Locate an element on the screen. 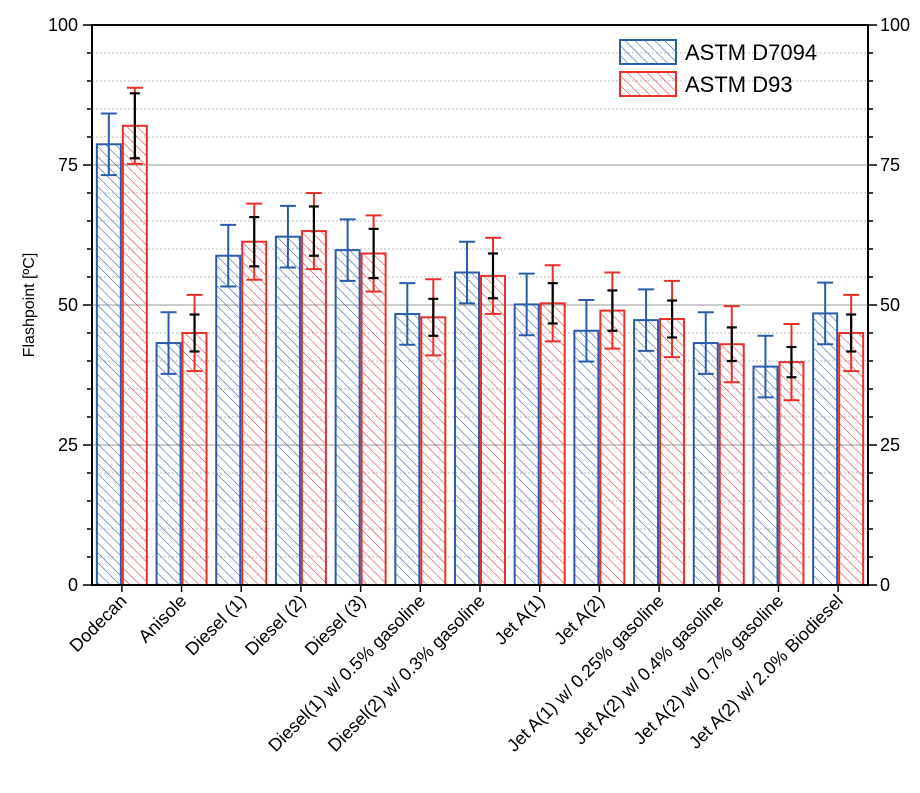  legend-swatch-astm-d93 is located at coordinates (648, 84).